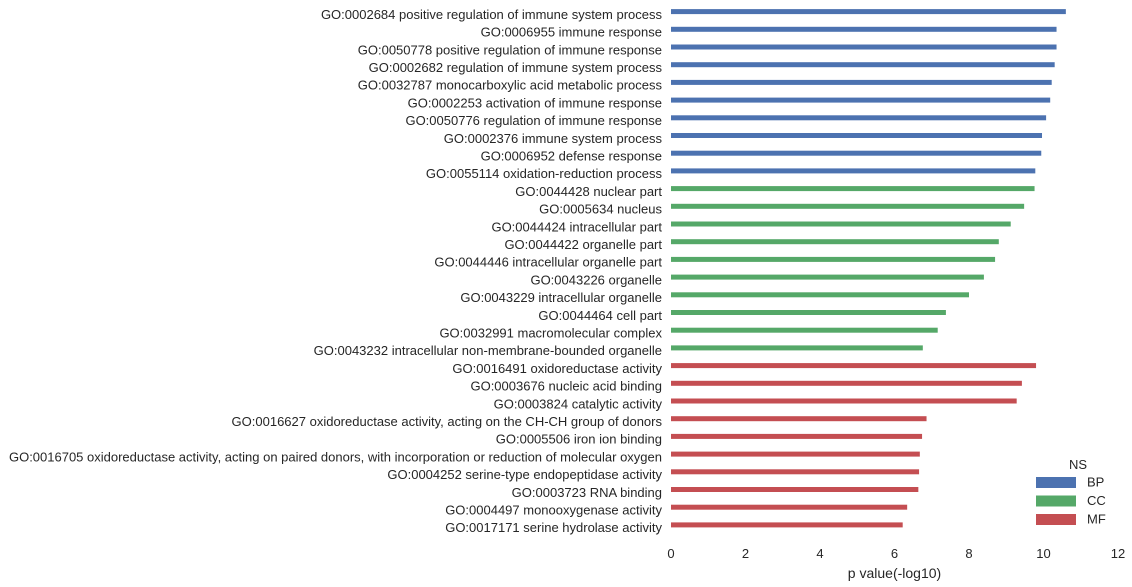 The width and height of the screenshot is (1132, 587). I want to click on category-label: GO:0004497 monooxygenase activity, so click(553, 510).